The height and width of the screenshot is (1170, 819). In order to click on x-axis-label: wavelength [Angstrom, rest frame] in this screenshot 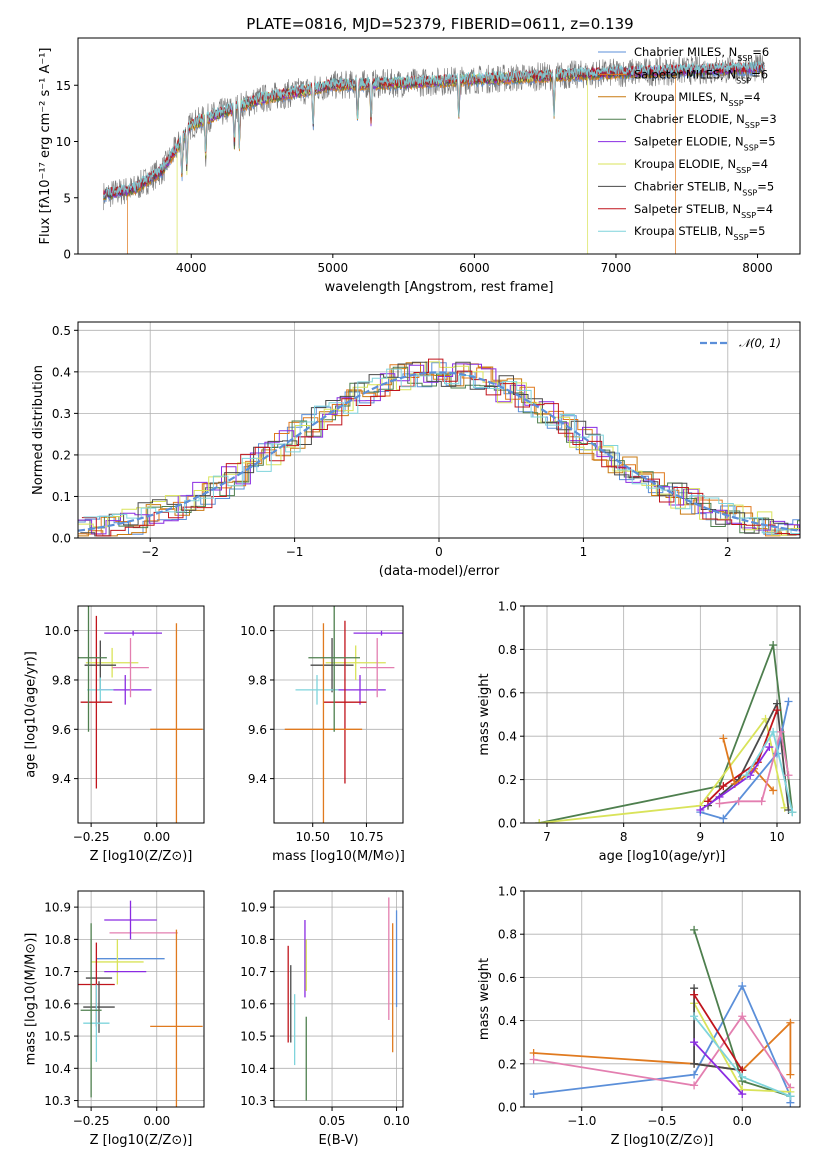, I will do `click(439, 287)`.